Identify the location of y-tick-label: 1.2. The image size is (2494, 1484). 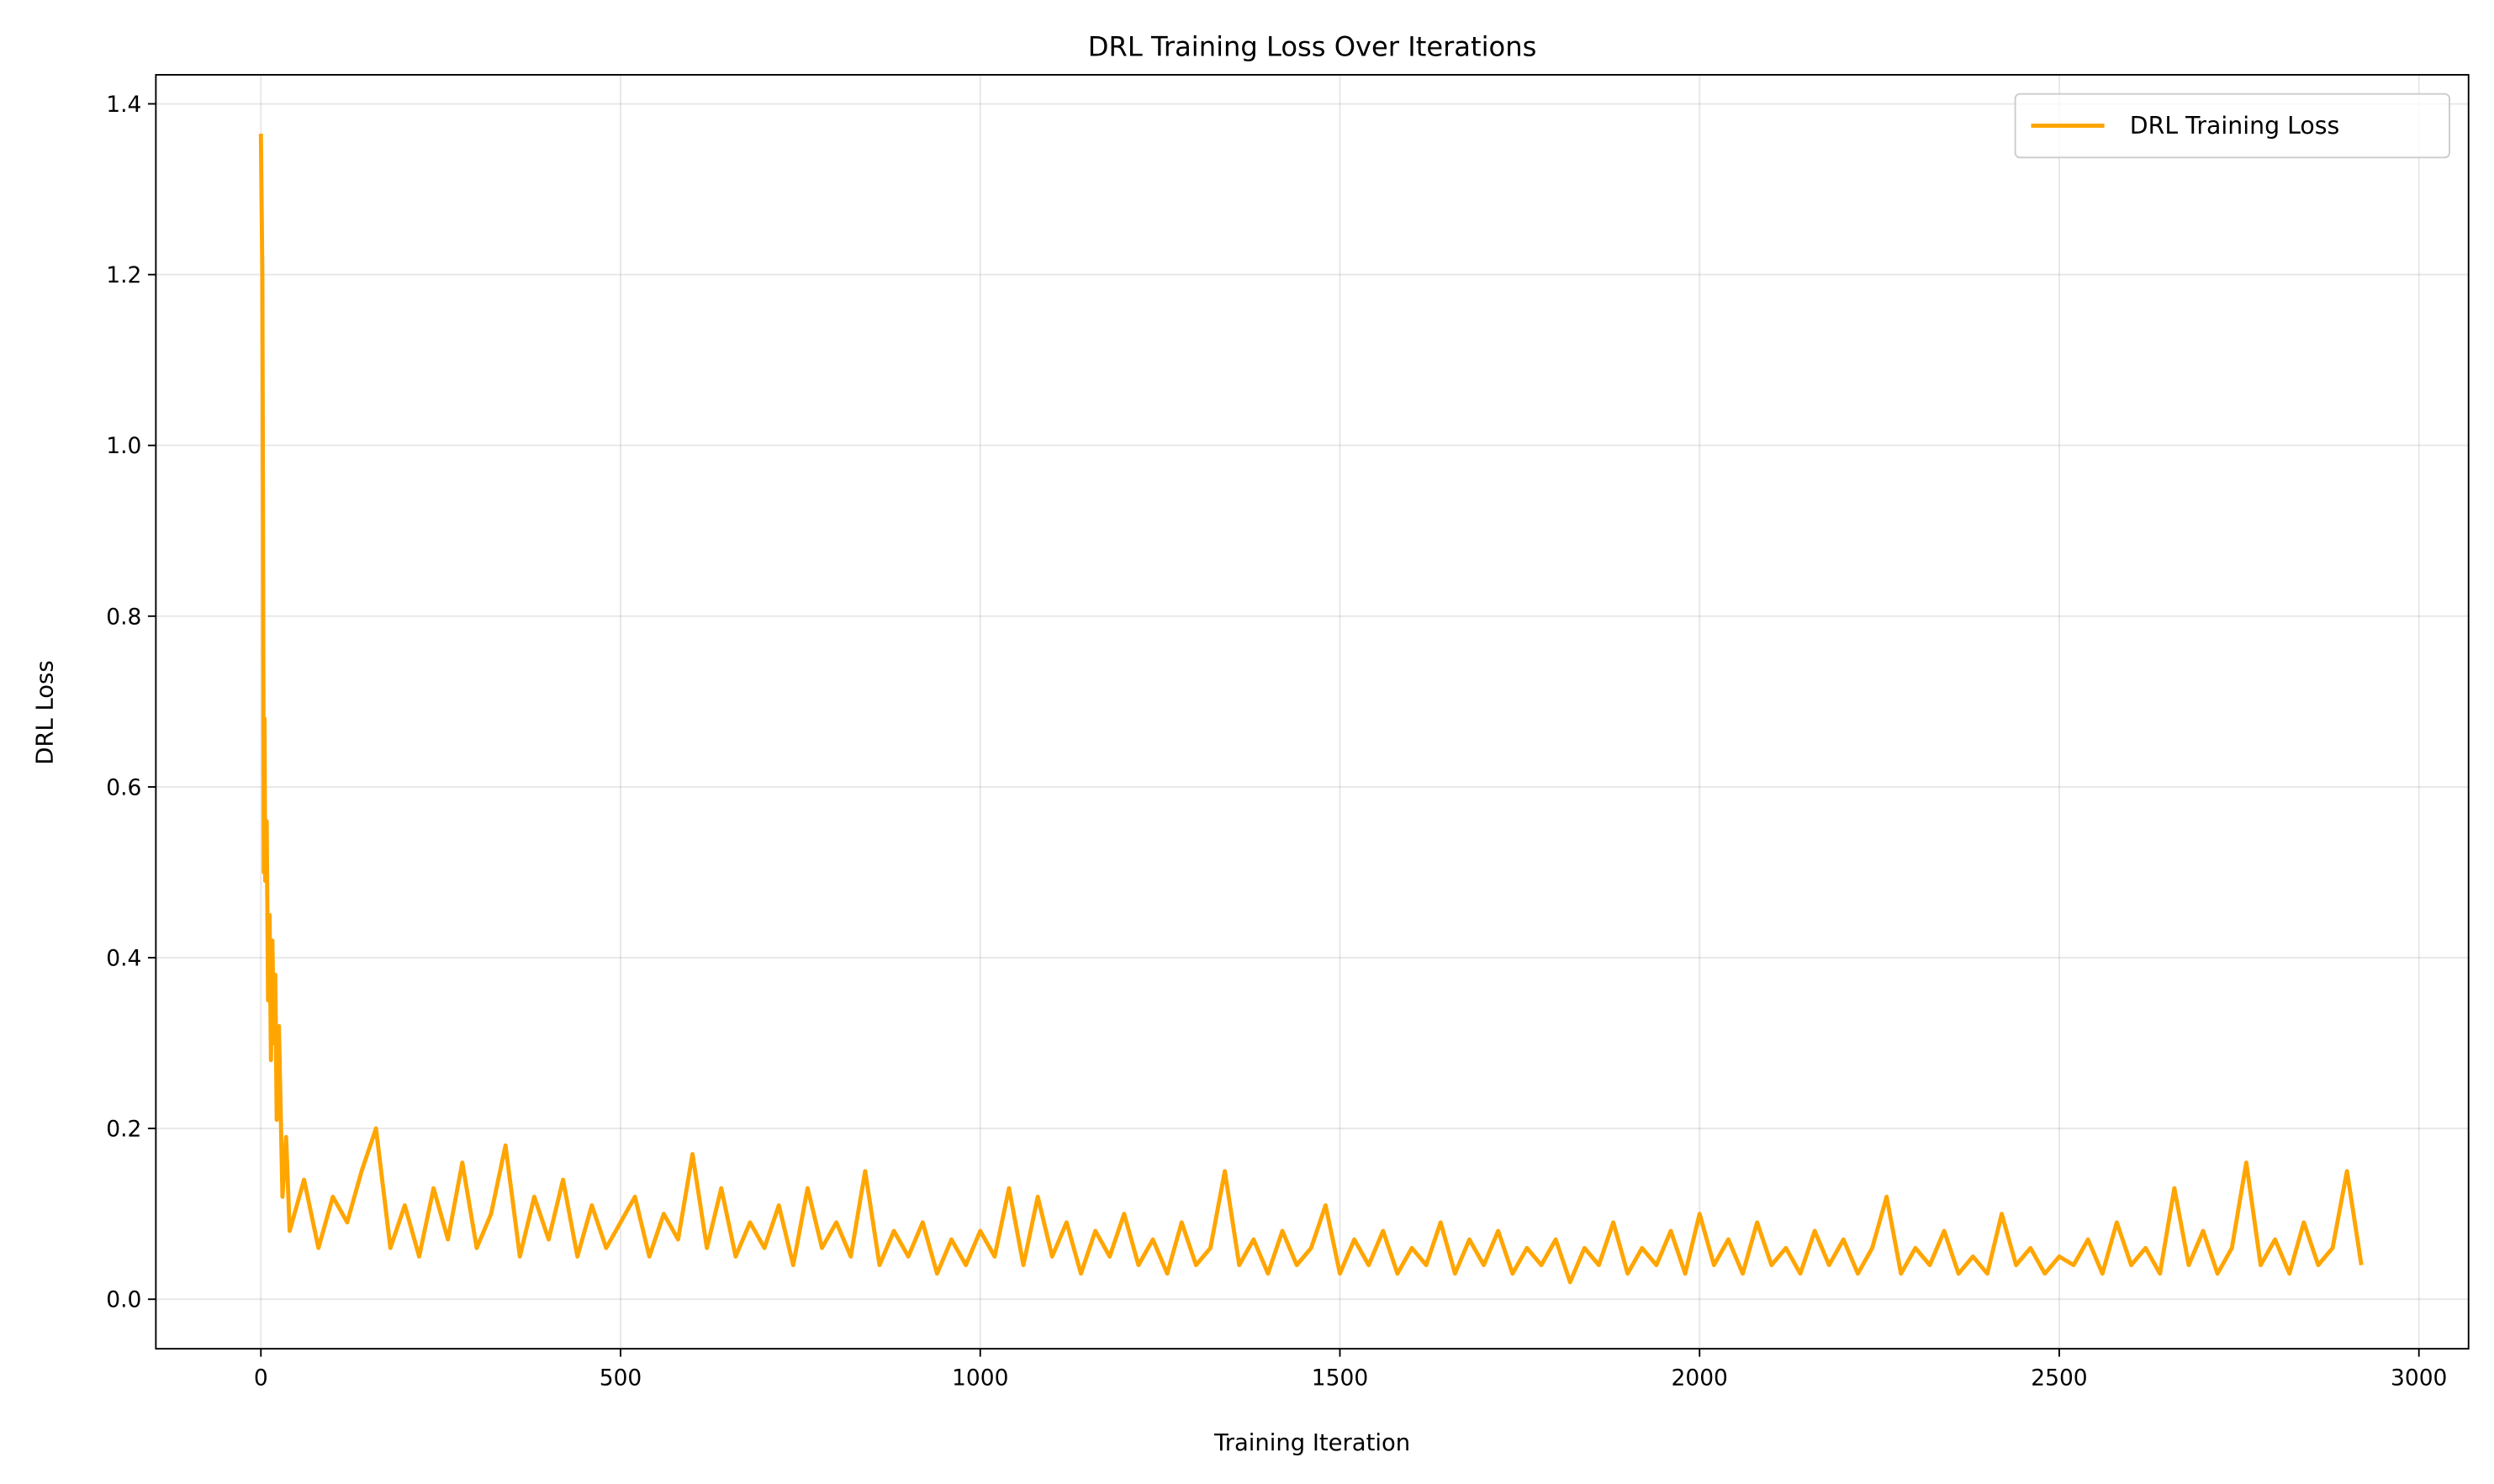
(123, 275).